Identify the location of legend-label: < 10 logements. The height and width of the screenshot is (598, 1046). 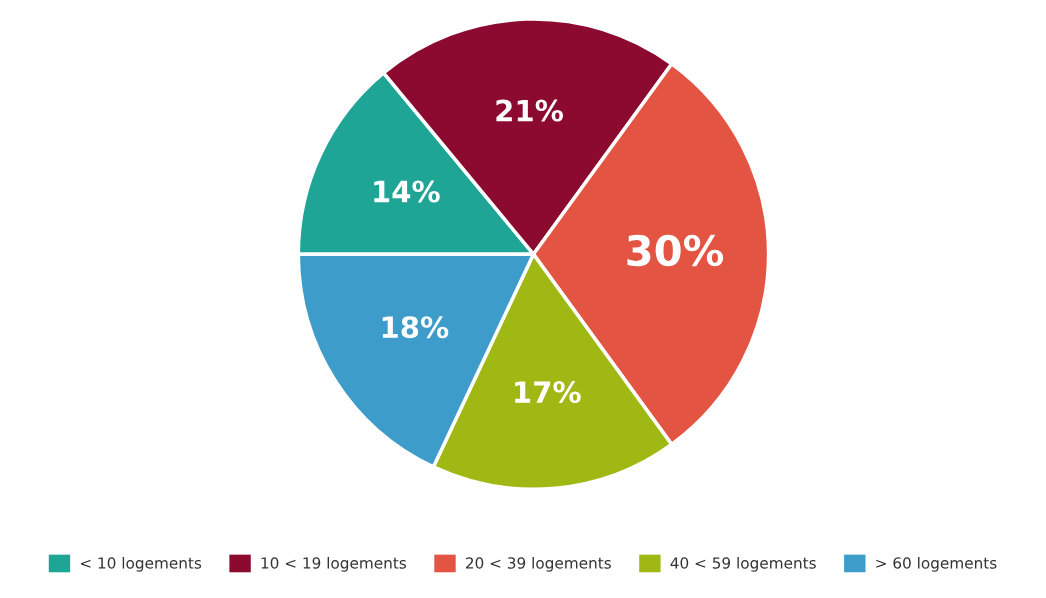
(141, 564).